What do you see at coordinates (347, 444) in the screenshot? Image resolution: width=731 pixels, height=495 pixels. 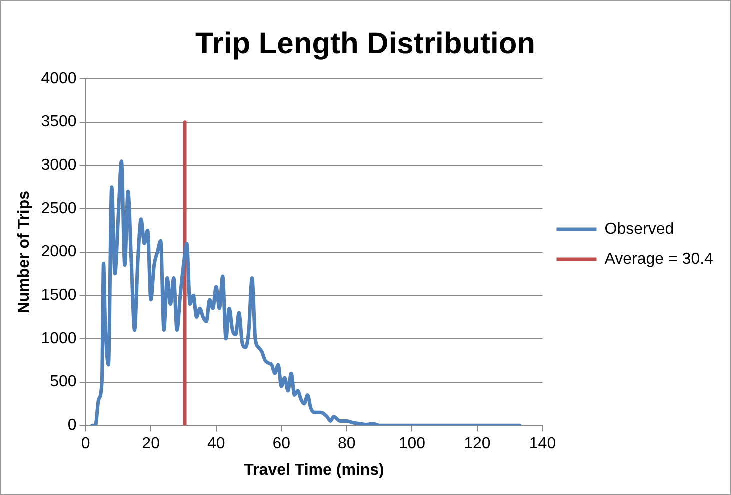 I see `x-tick-label: 80` at bounding box center [347, 444].